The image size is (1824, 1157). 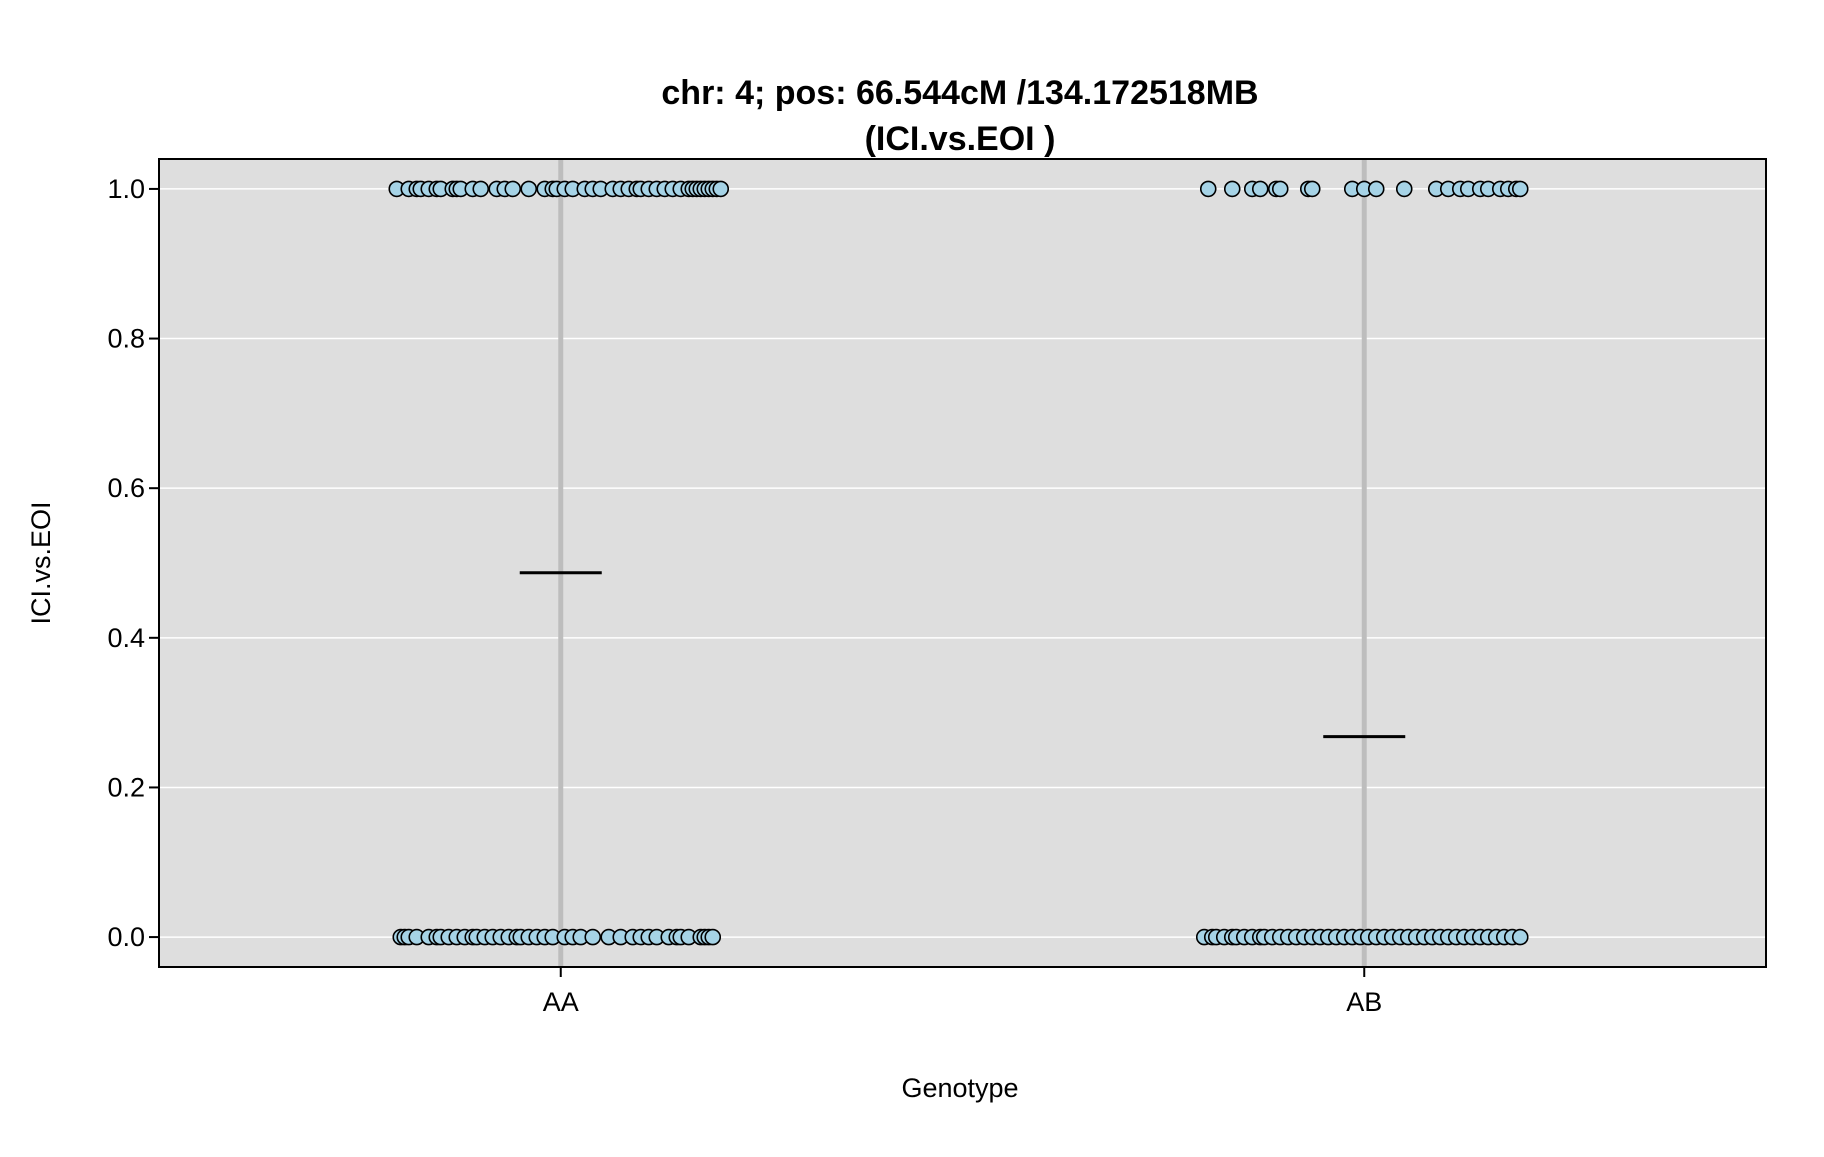 What do you see at coordinates (960, 139) in the screenshot?
I see `chart-title-line2: (ICI.vs.EOI )` at bounding box center [960, 139].